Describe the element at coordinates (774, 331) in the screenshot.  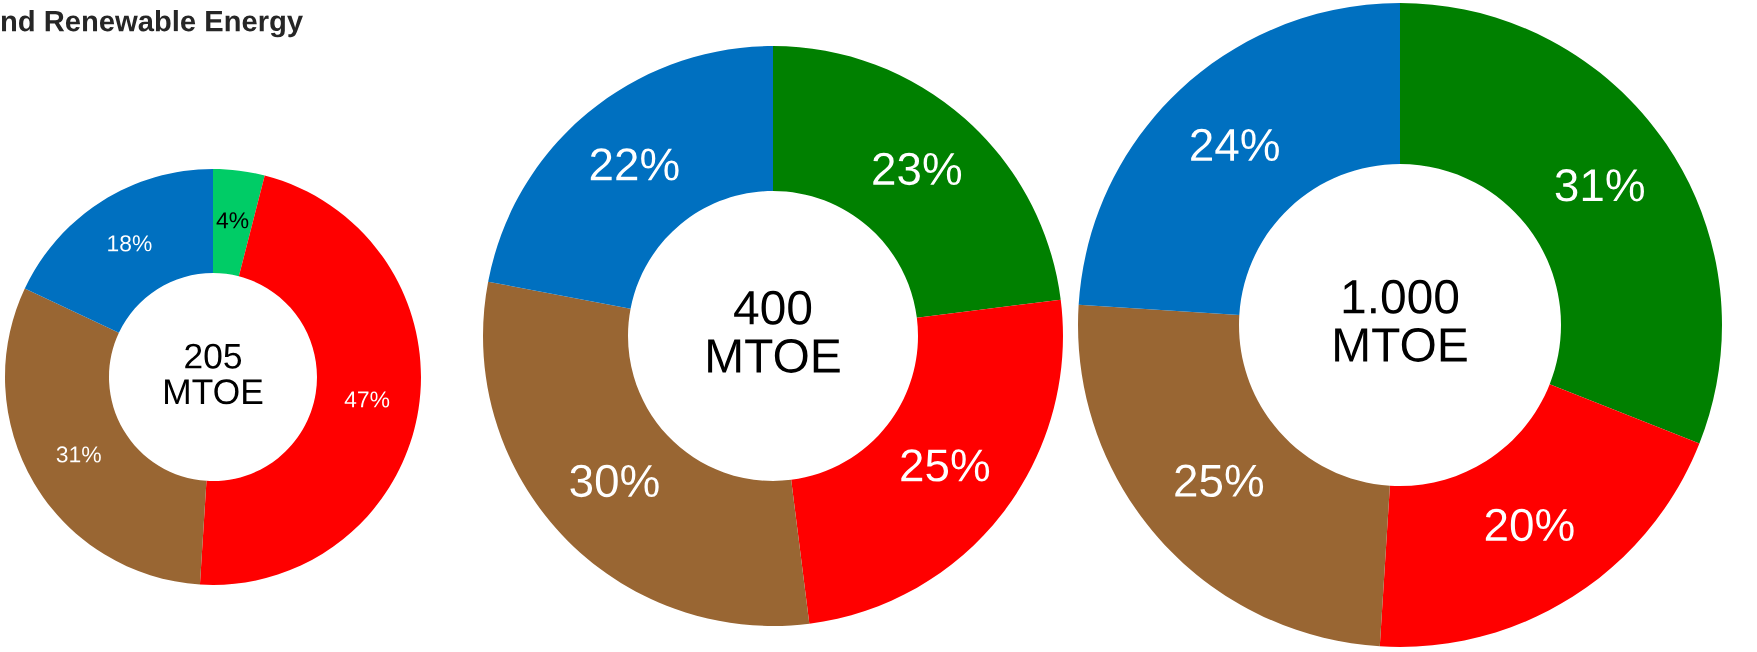
I see `text: 400 MTOE` at that location.